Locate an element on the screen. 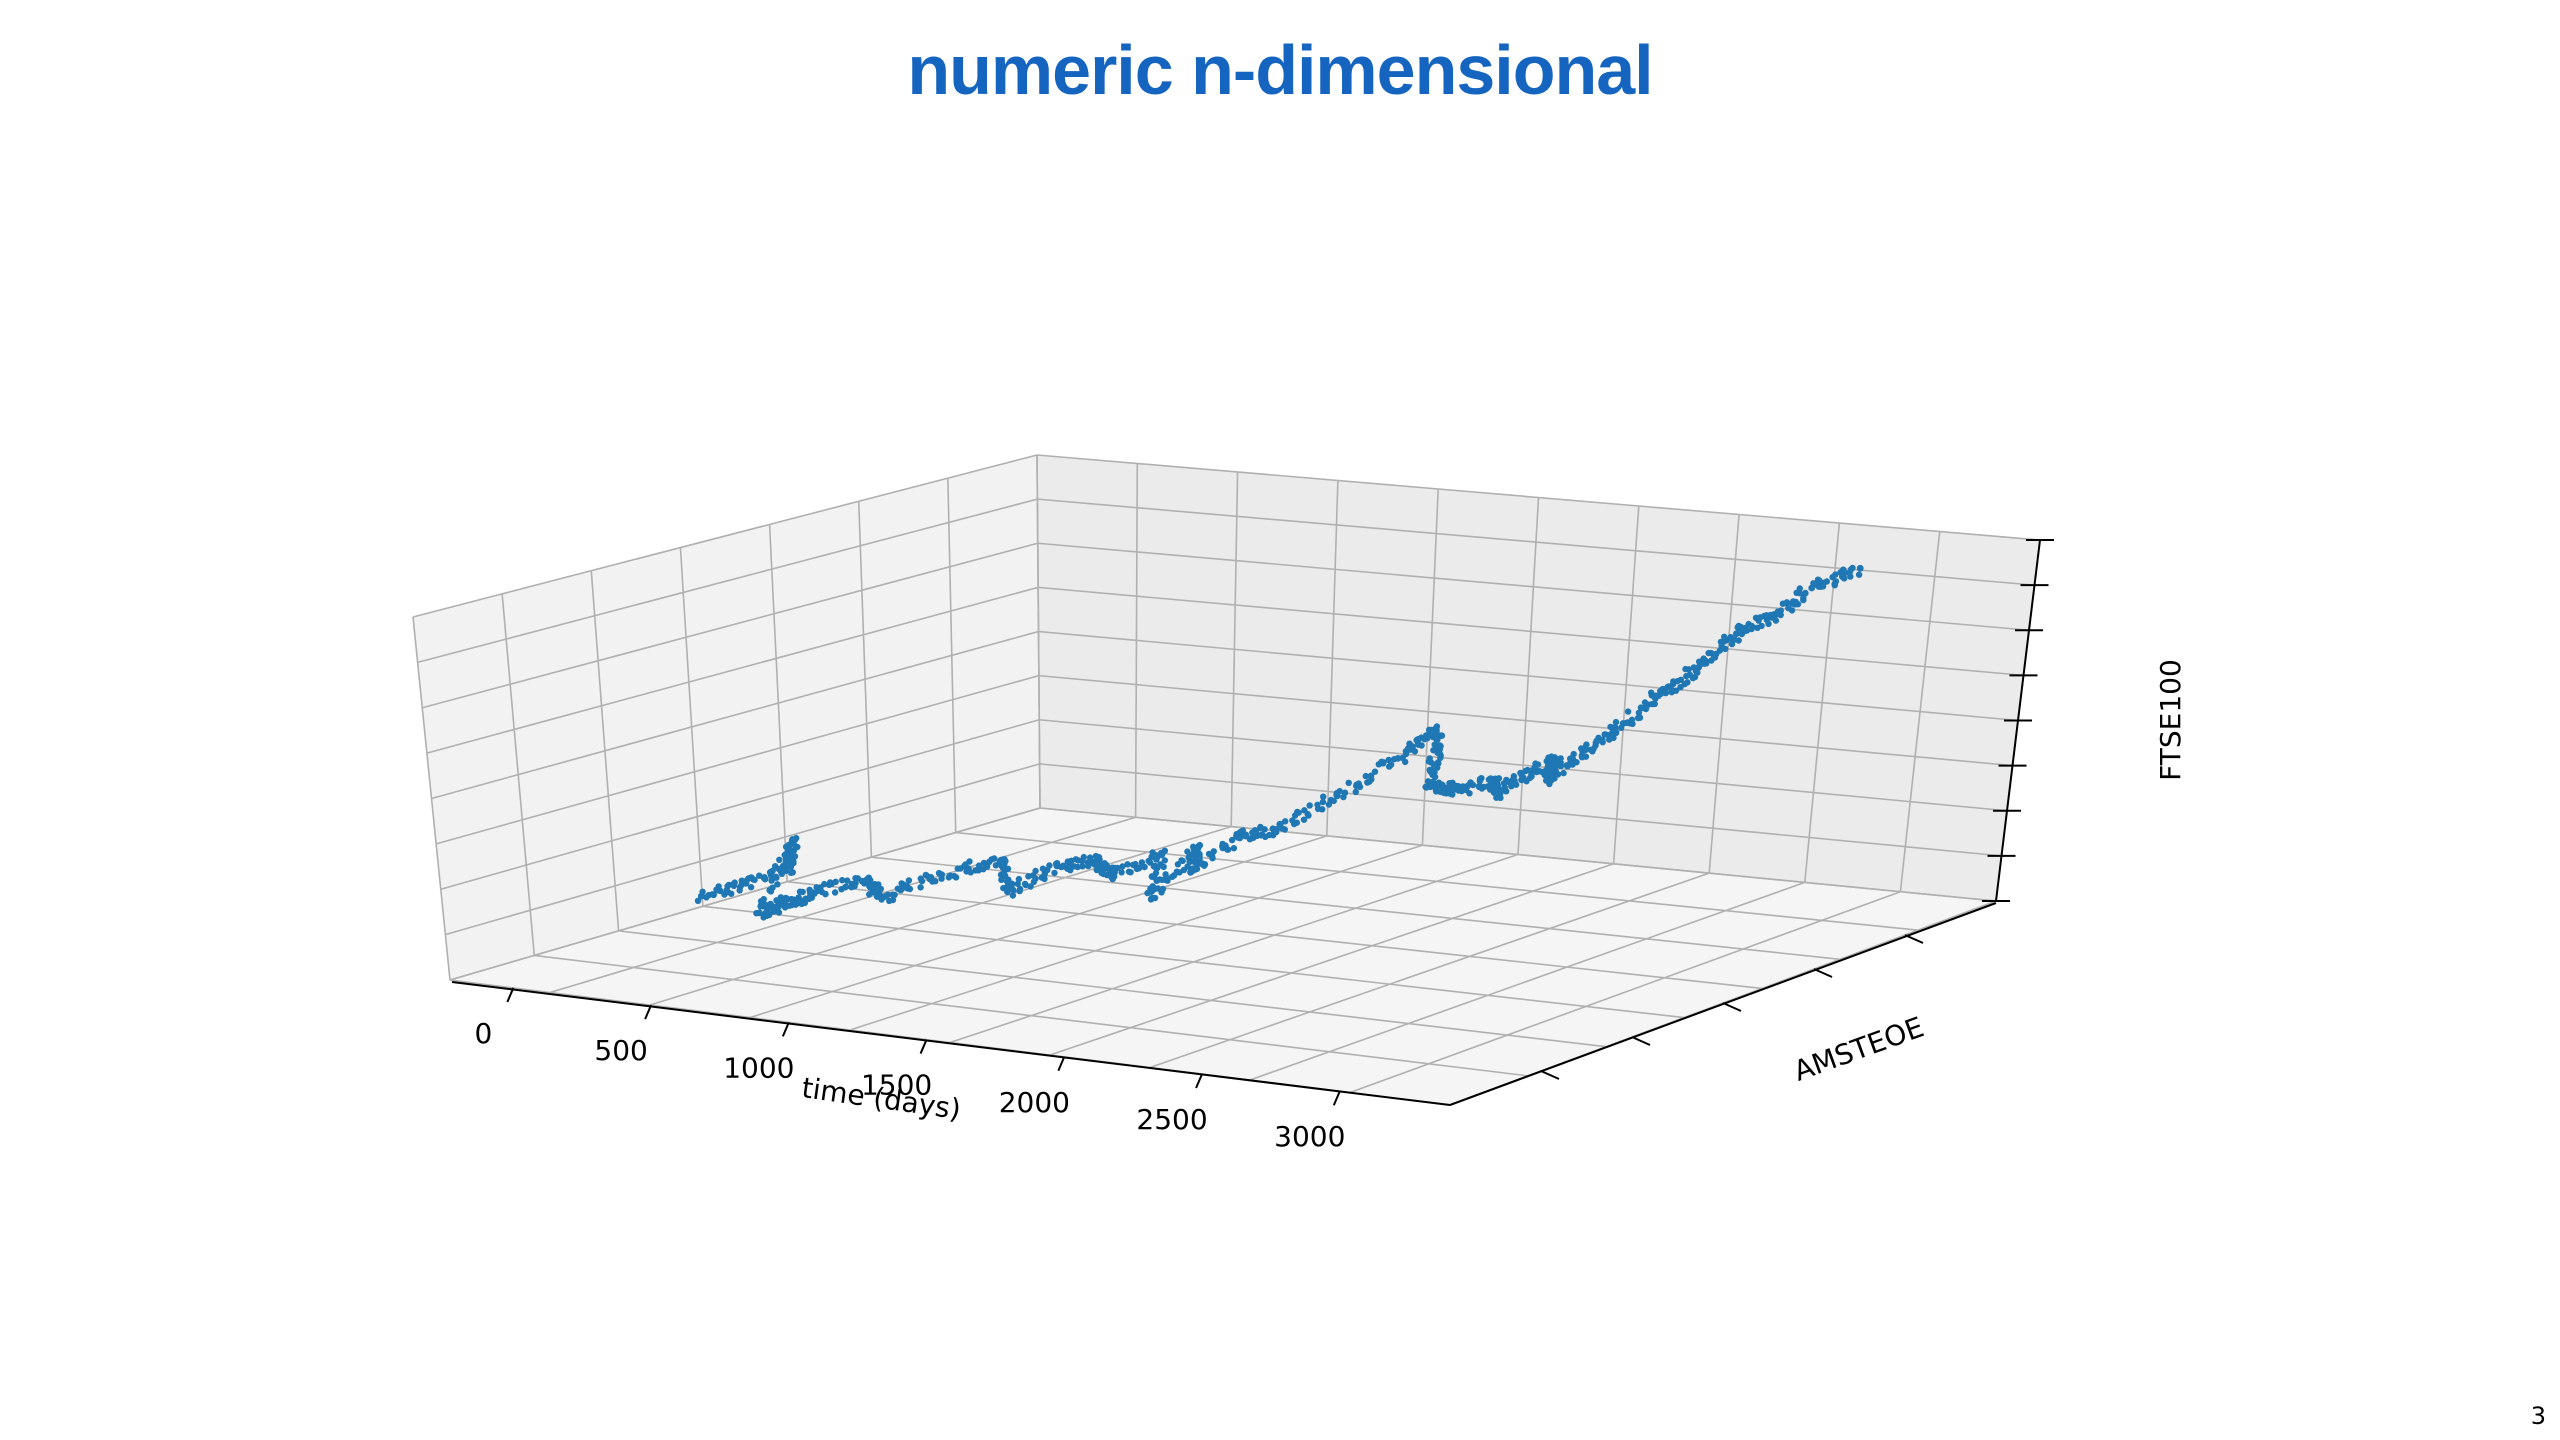 Image resolution: width=2560 pixels, height=1440 pixels. slide-title: numeric n-dimensional is located at coordinates (1280, 70).